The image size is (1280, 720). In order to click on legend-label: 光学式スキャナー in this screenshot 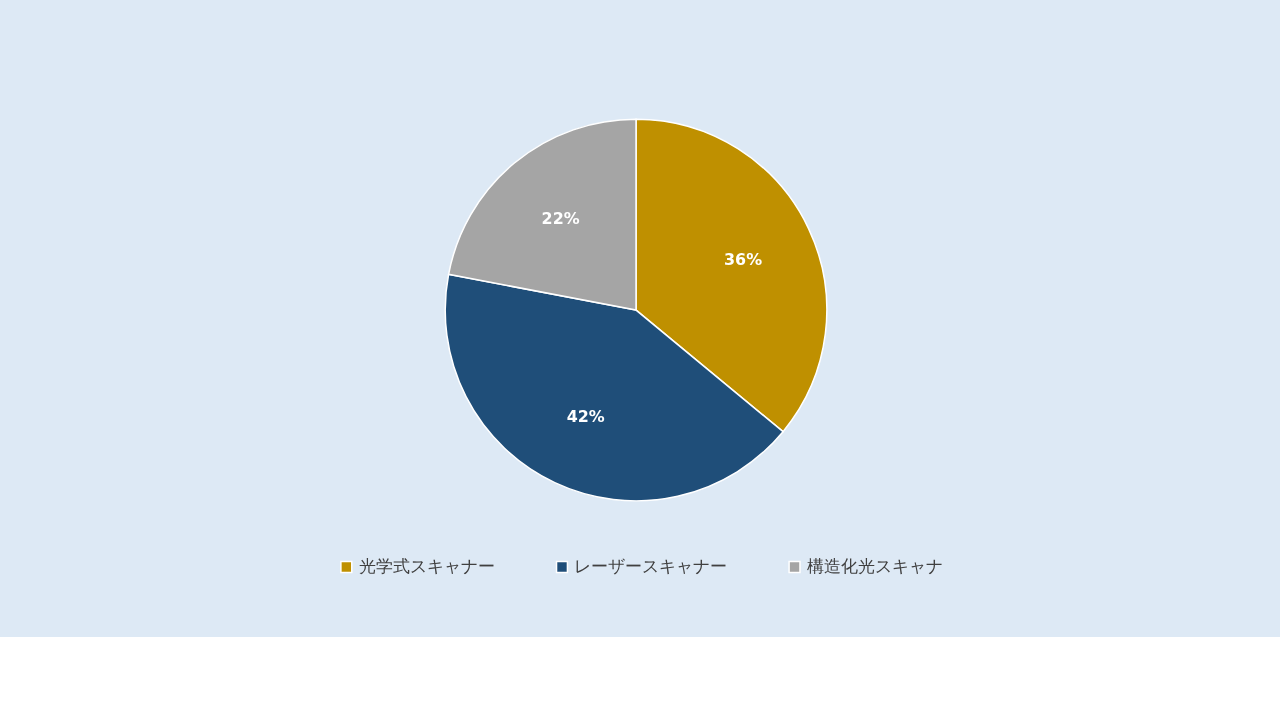, I will do `click(426, 565)`.